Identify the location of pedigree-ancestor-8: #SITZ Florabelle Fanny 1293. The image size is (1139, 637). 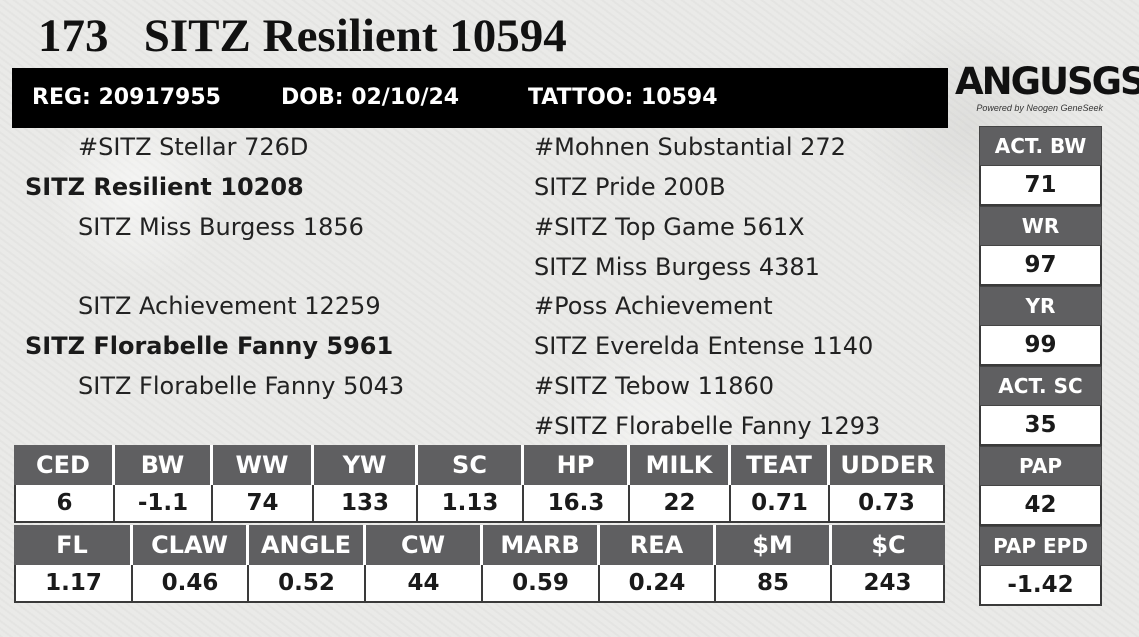
(707, 426).